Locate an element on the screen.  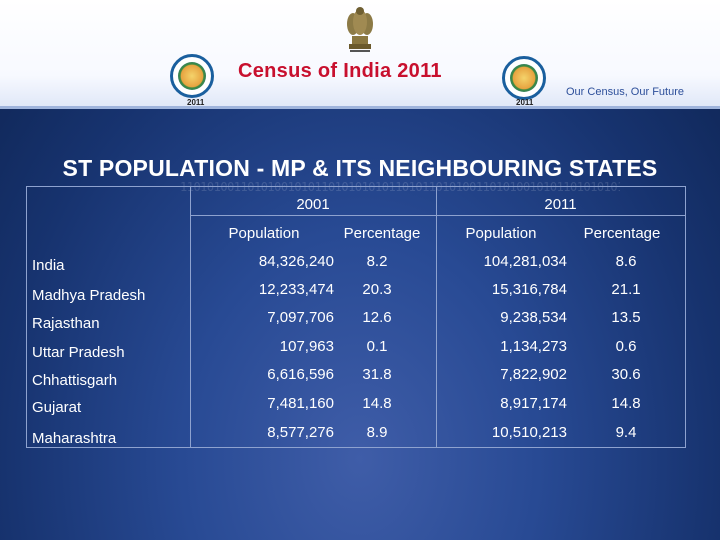
percentage-2001: 31.8 is located at coordinates (377, 374).